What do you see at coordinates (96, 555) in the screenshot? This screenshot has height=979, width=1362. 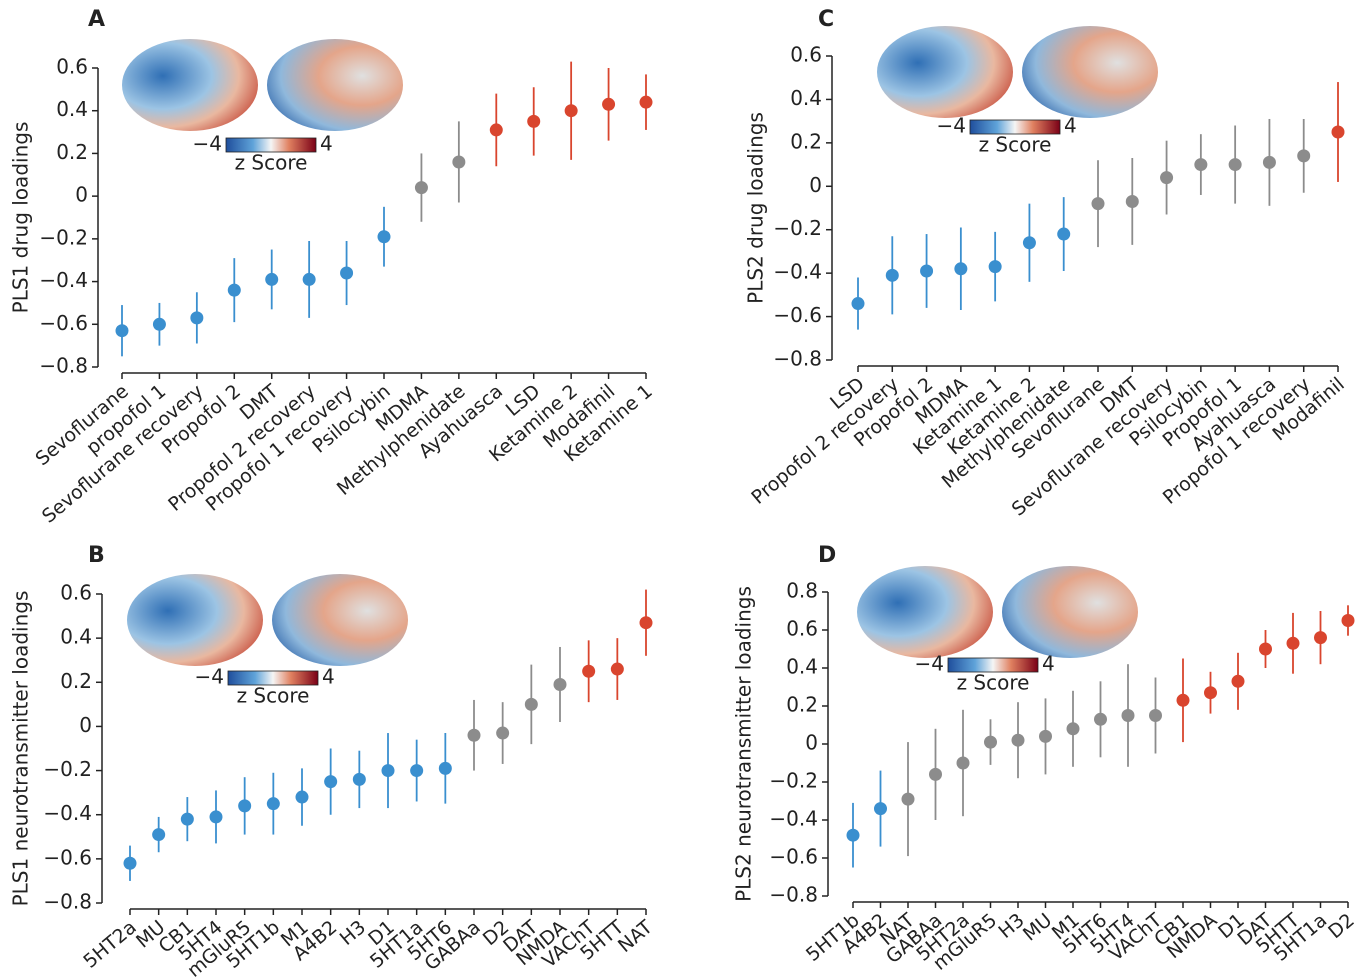 I see `panel-label: B` at bounding box center [96, 555].